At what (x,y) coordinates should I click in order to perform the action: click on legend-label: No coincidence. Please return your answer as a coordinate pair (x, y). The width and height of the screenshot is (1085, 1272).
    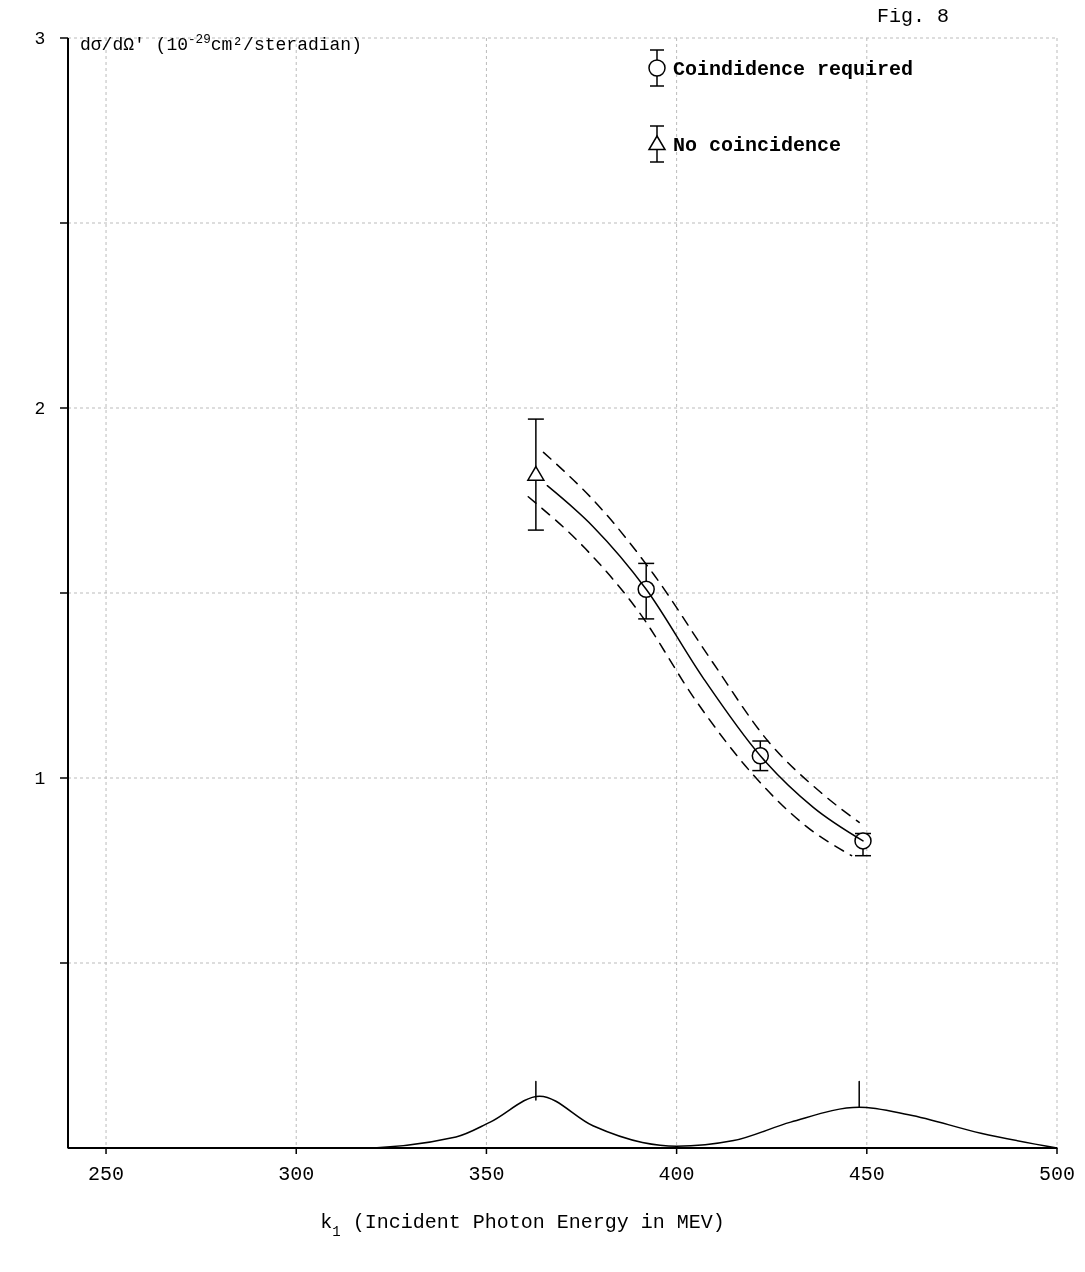
    Looking at the image, I should click on (757, 145).